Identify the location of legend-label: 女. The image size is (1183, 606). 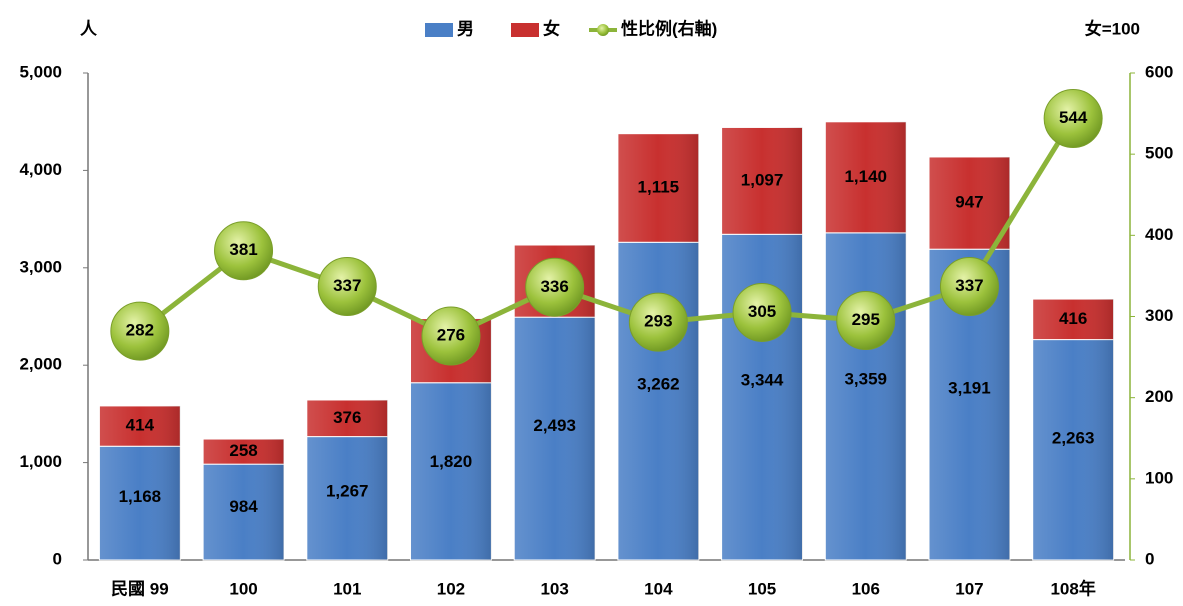
(551, 28).